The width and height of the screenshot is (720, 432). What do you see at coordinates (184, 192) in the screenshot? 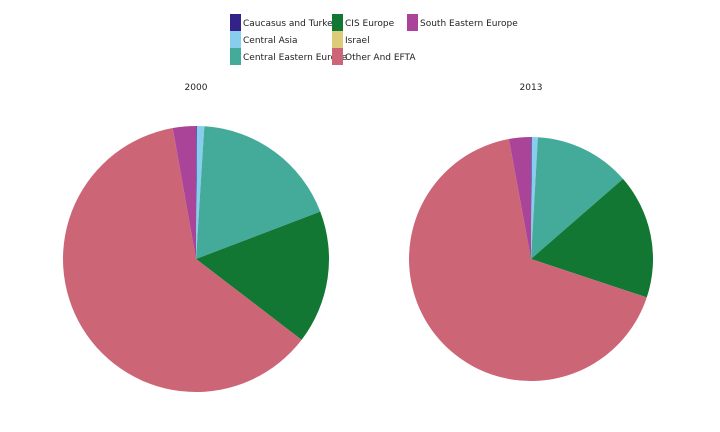
I see `slice-2000-south-eastern-europe` at bounding box center [184, 192].